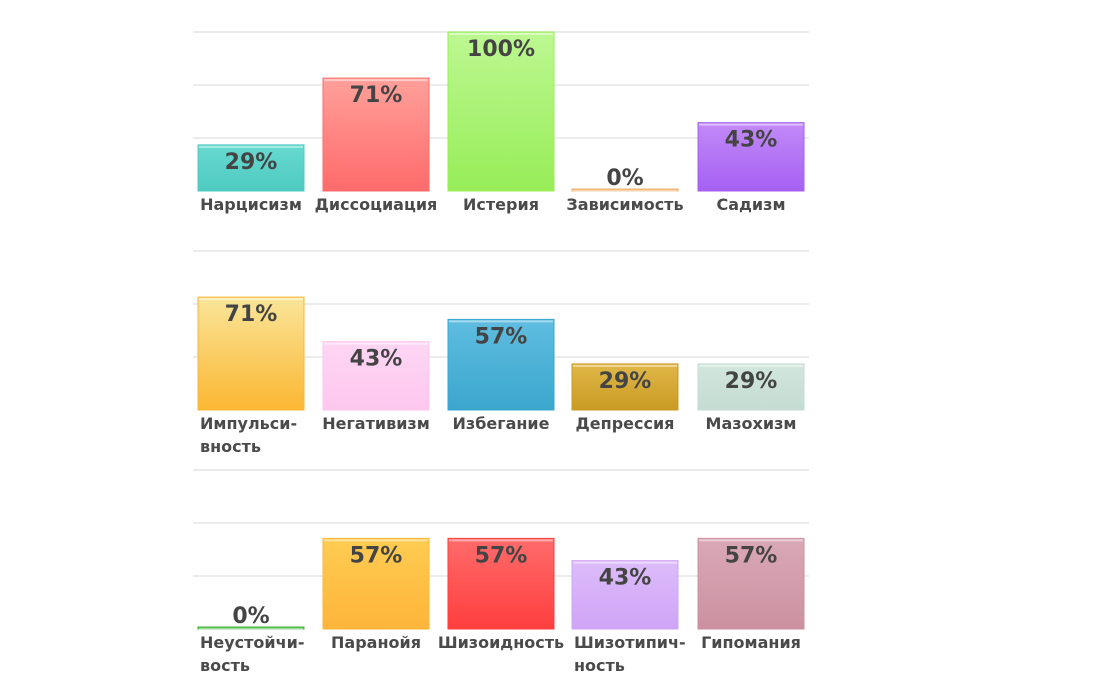  What do you see at coordinates (251, 204) in the screenshot?
I see `tick-label: Нарцисизм` at bounding box center [251, 204].